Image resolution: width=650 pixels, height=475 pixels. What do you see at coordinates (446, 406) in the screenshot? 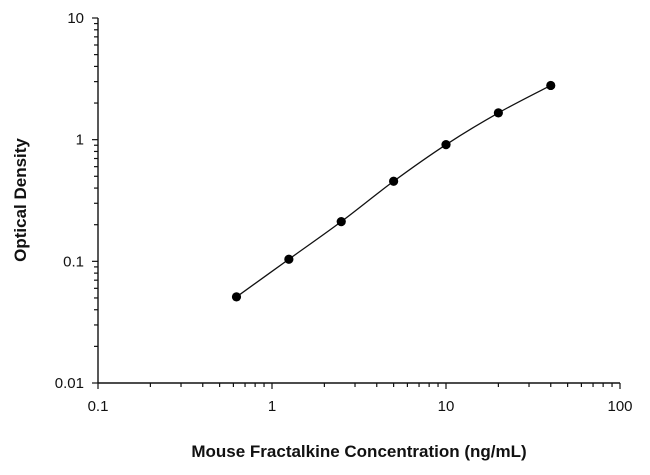
I see `x-tick-label: 10` at bounding box center [446, 406].